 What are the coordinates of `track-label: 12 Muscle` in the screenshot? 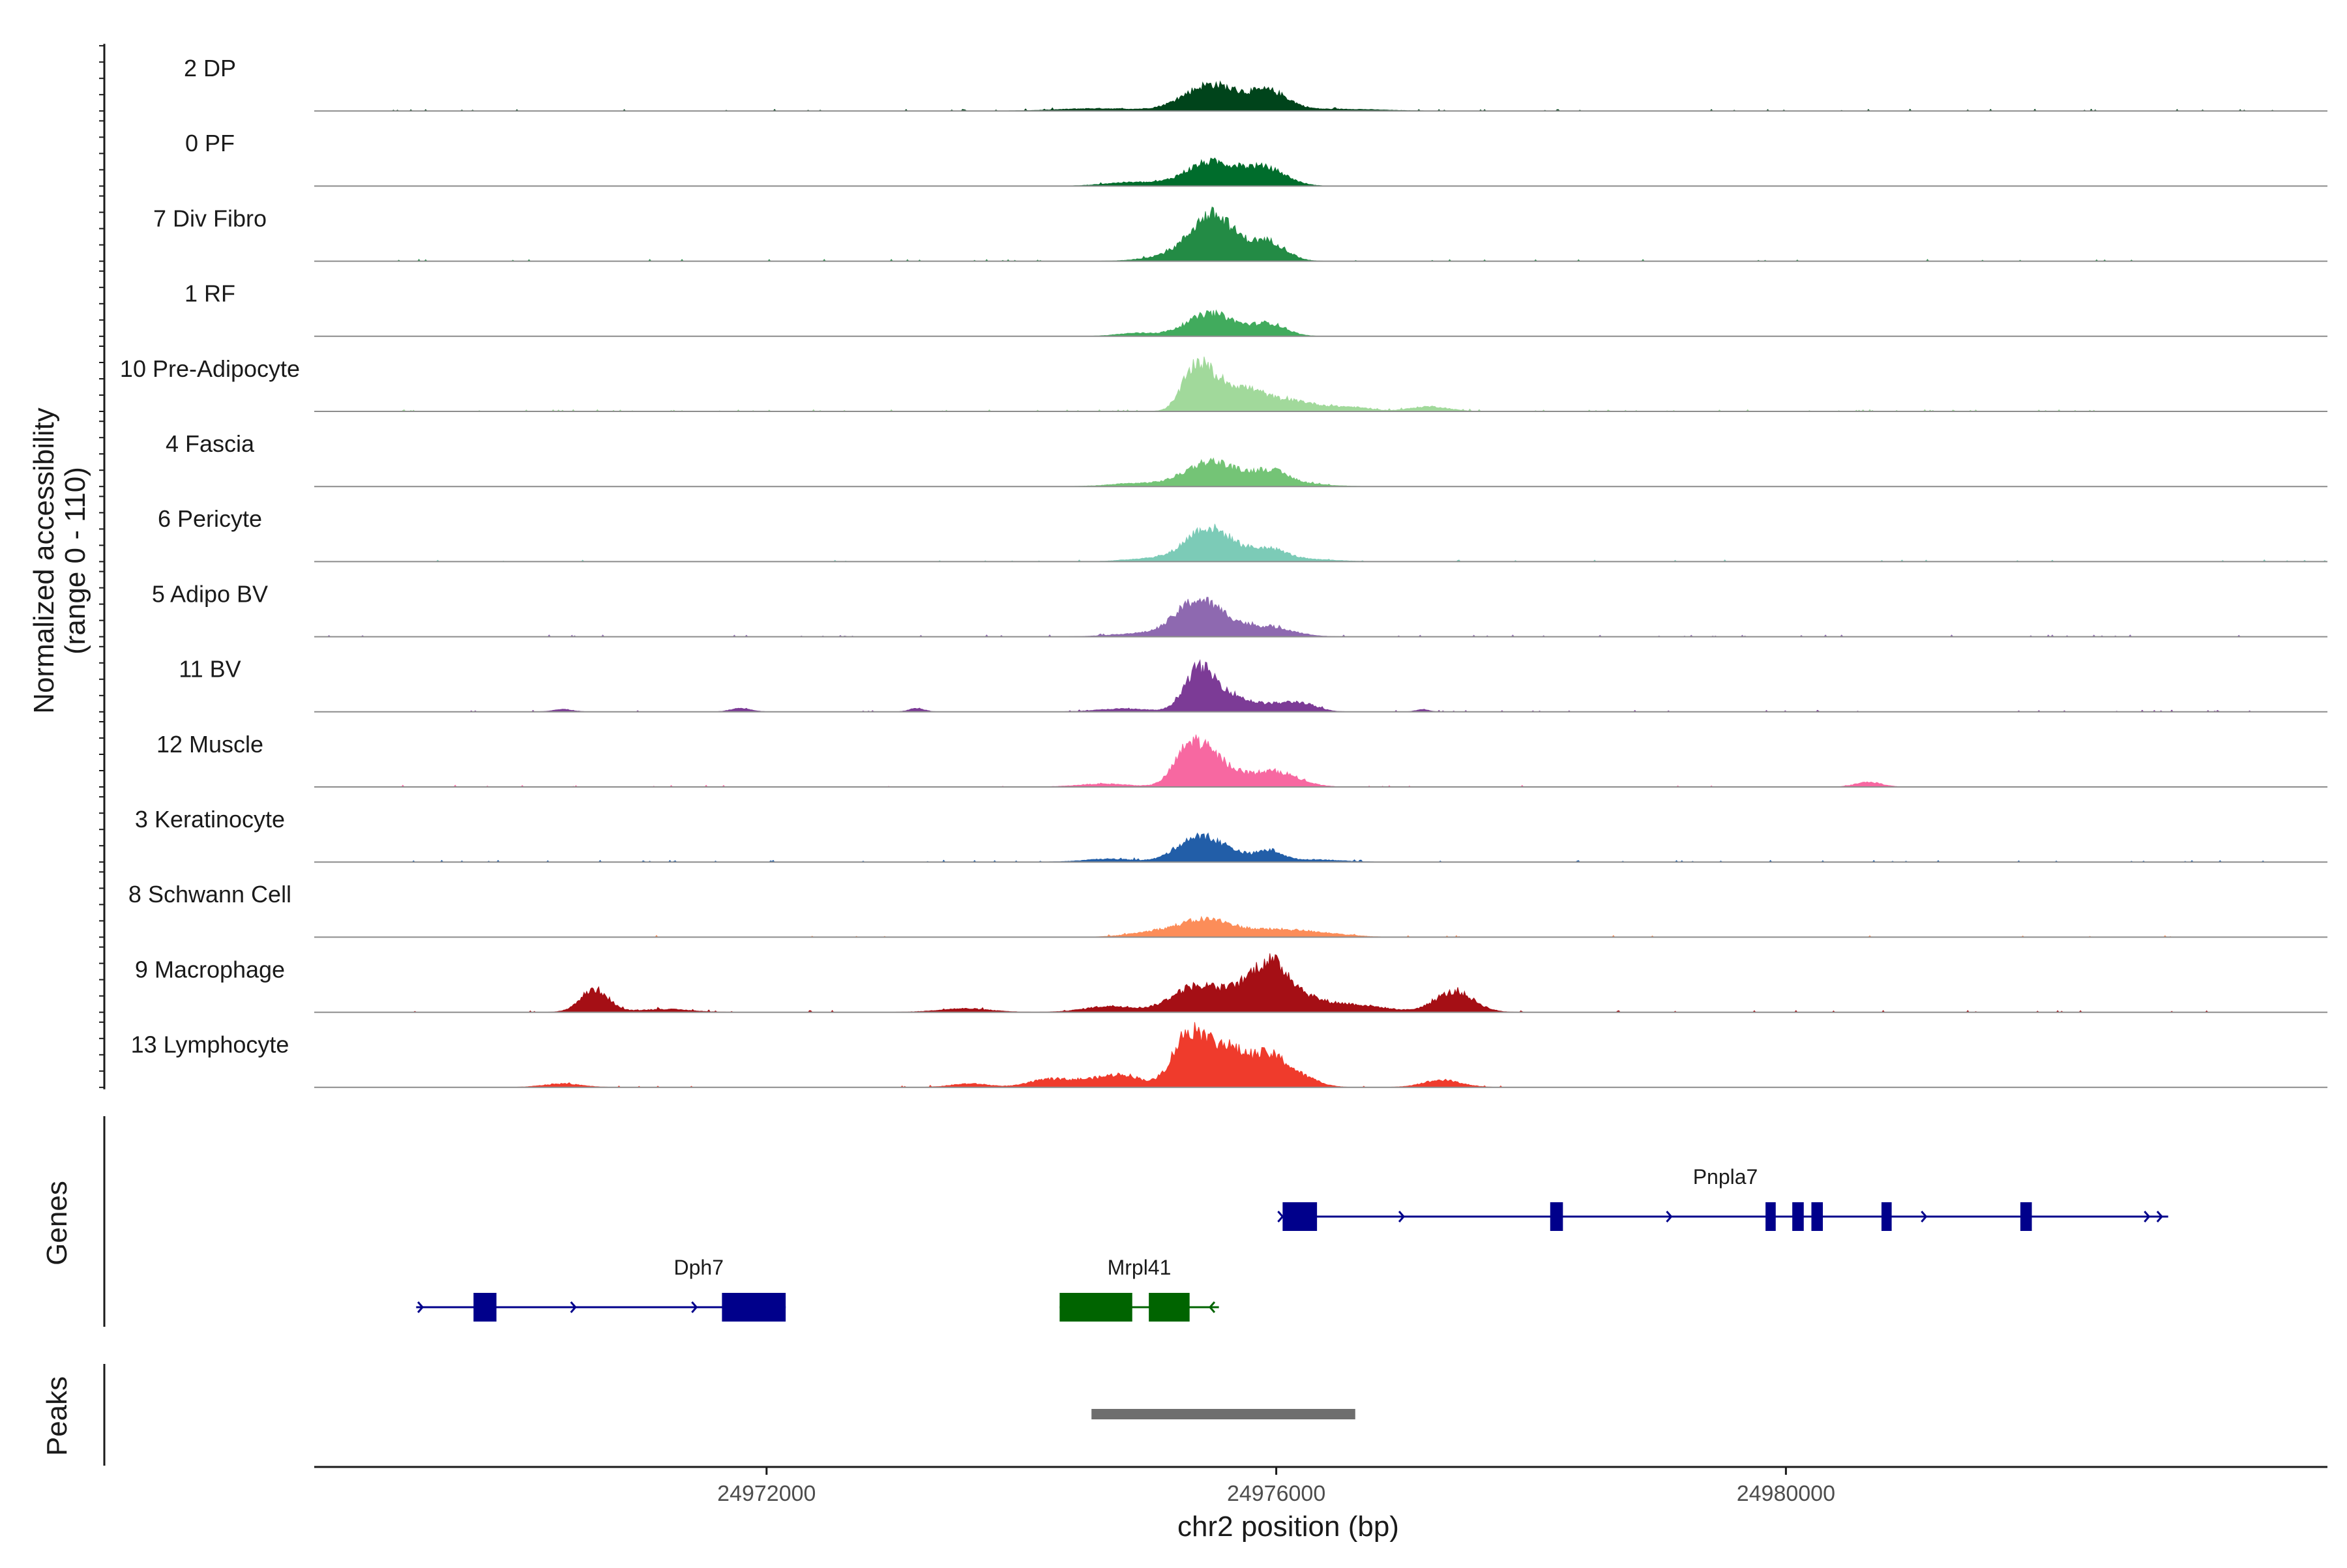 It's located at (209, 745).